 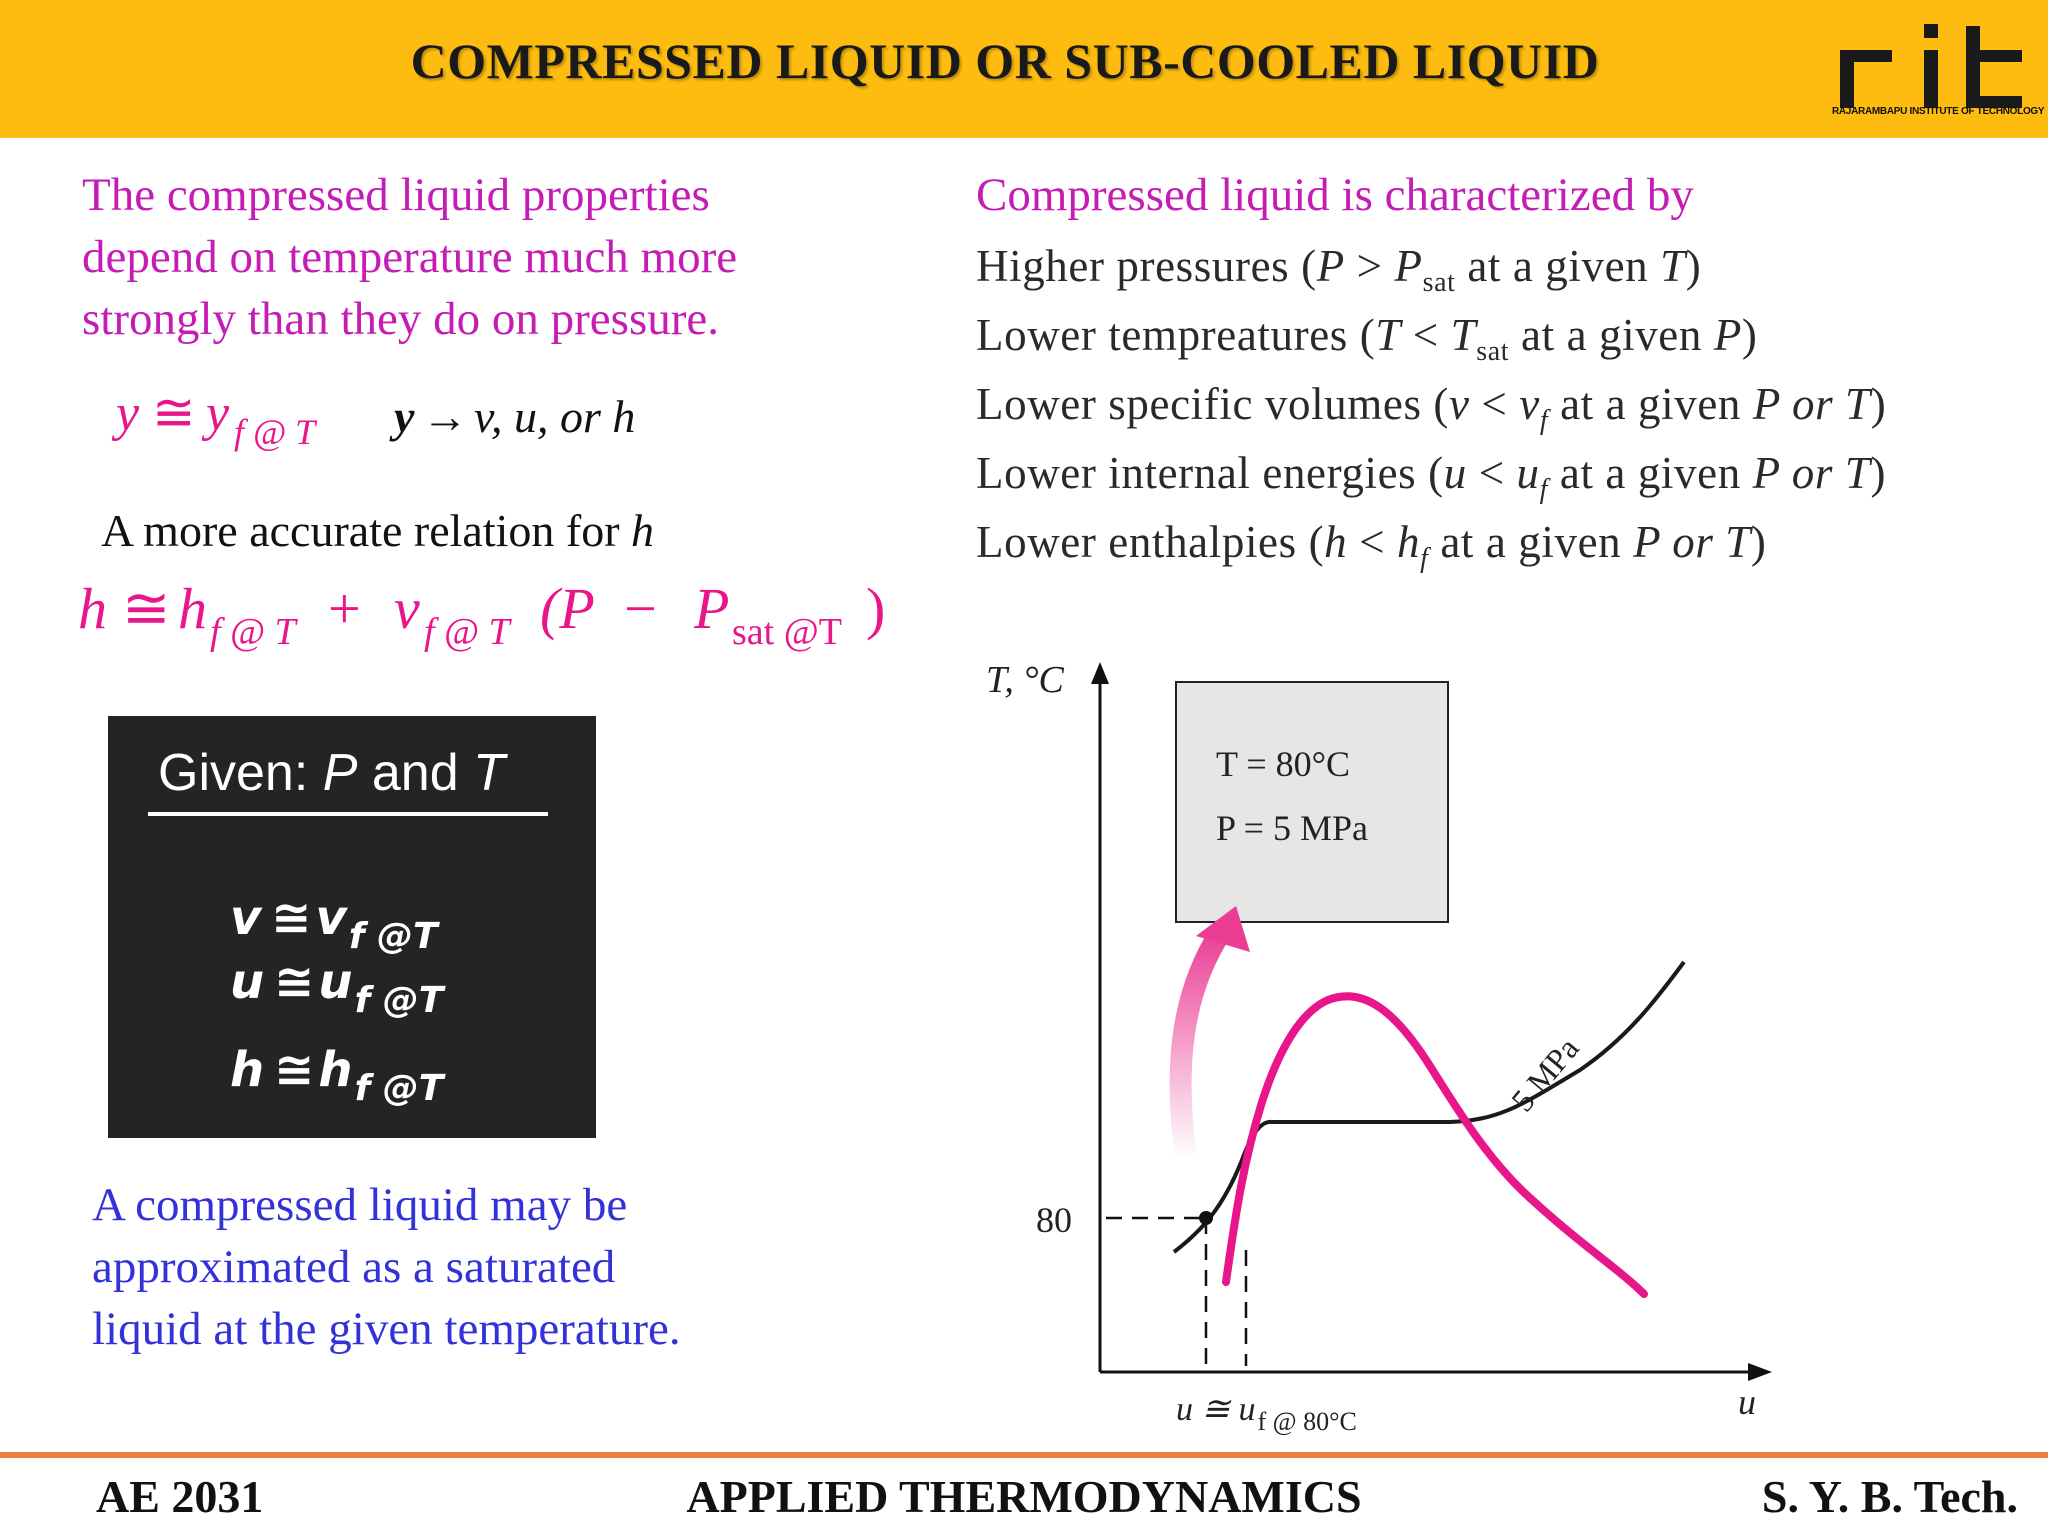 What do you see at coordinates (338, 1075) in the screenshot?
I see `given-row-h: h ≅hf @T` at bounding box center [338, 1075].